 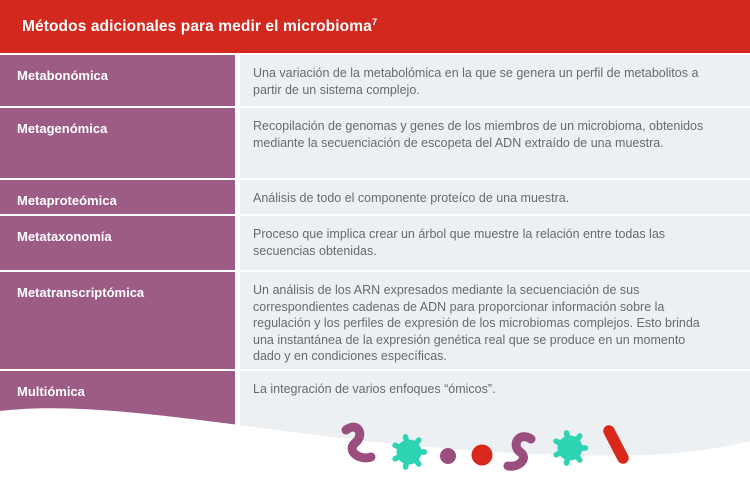 I want to click on term-cell: Metatranscriptómica, so click(x=117, y=320).